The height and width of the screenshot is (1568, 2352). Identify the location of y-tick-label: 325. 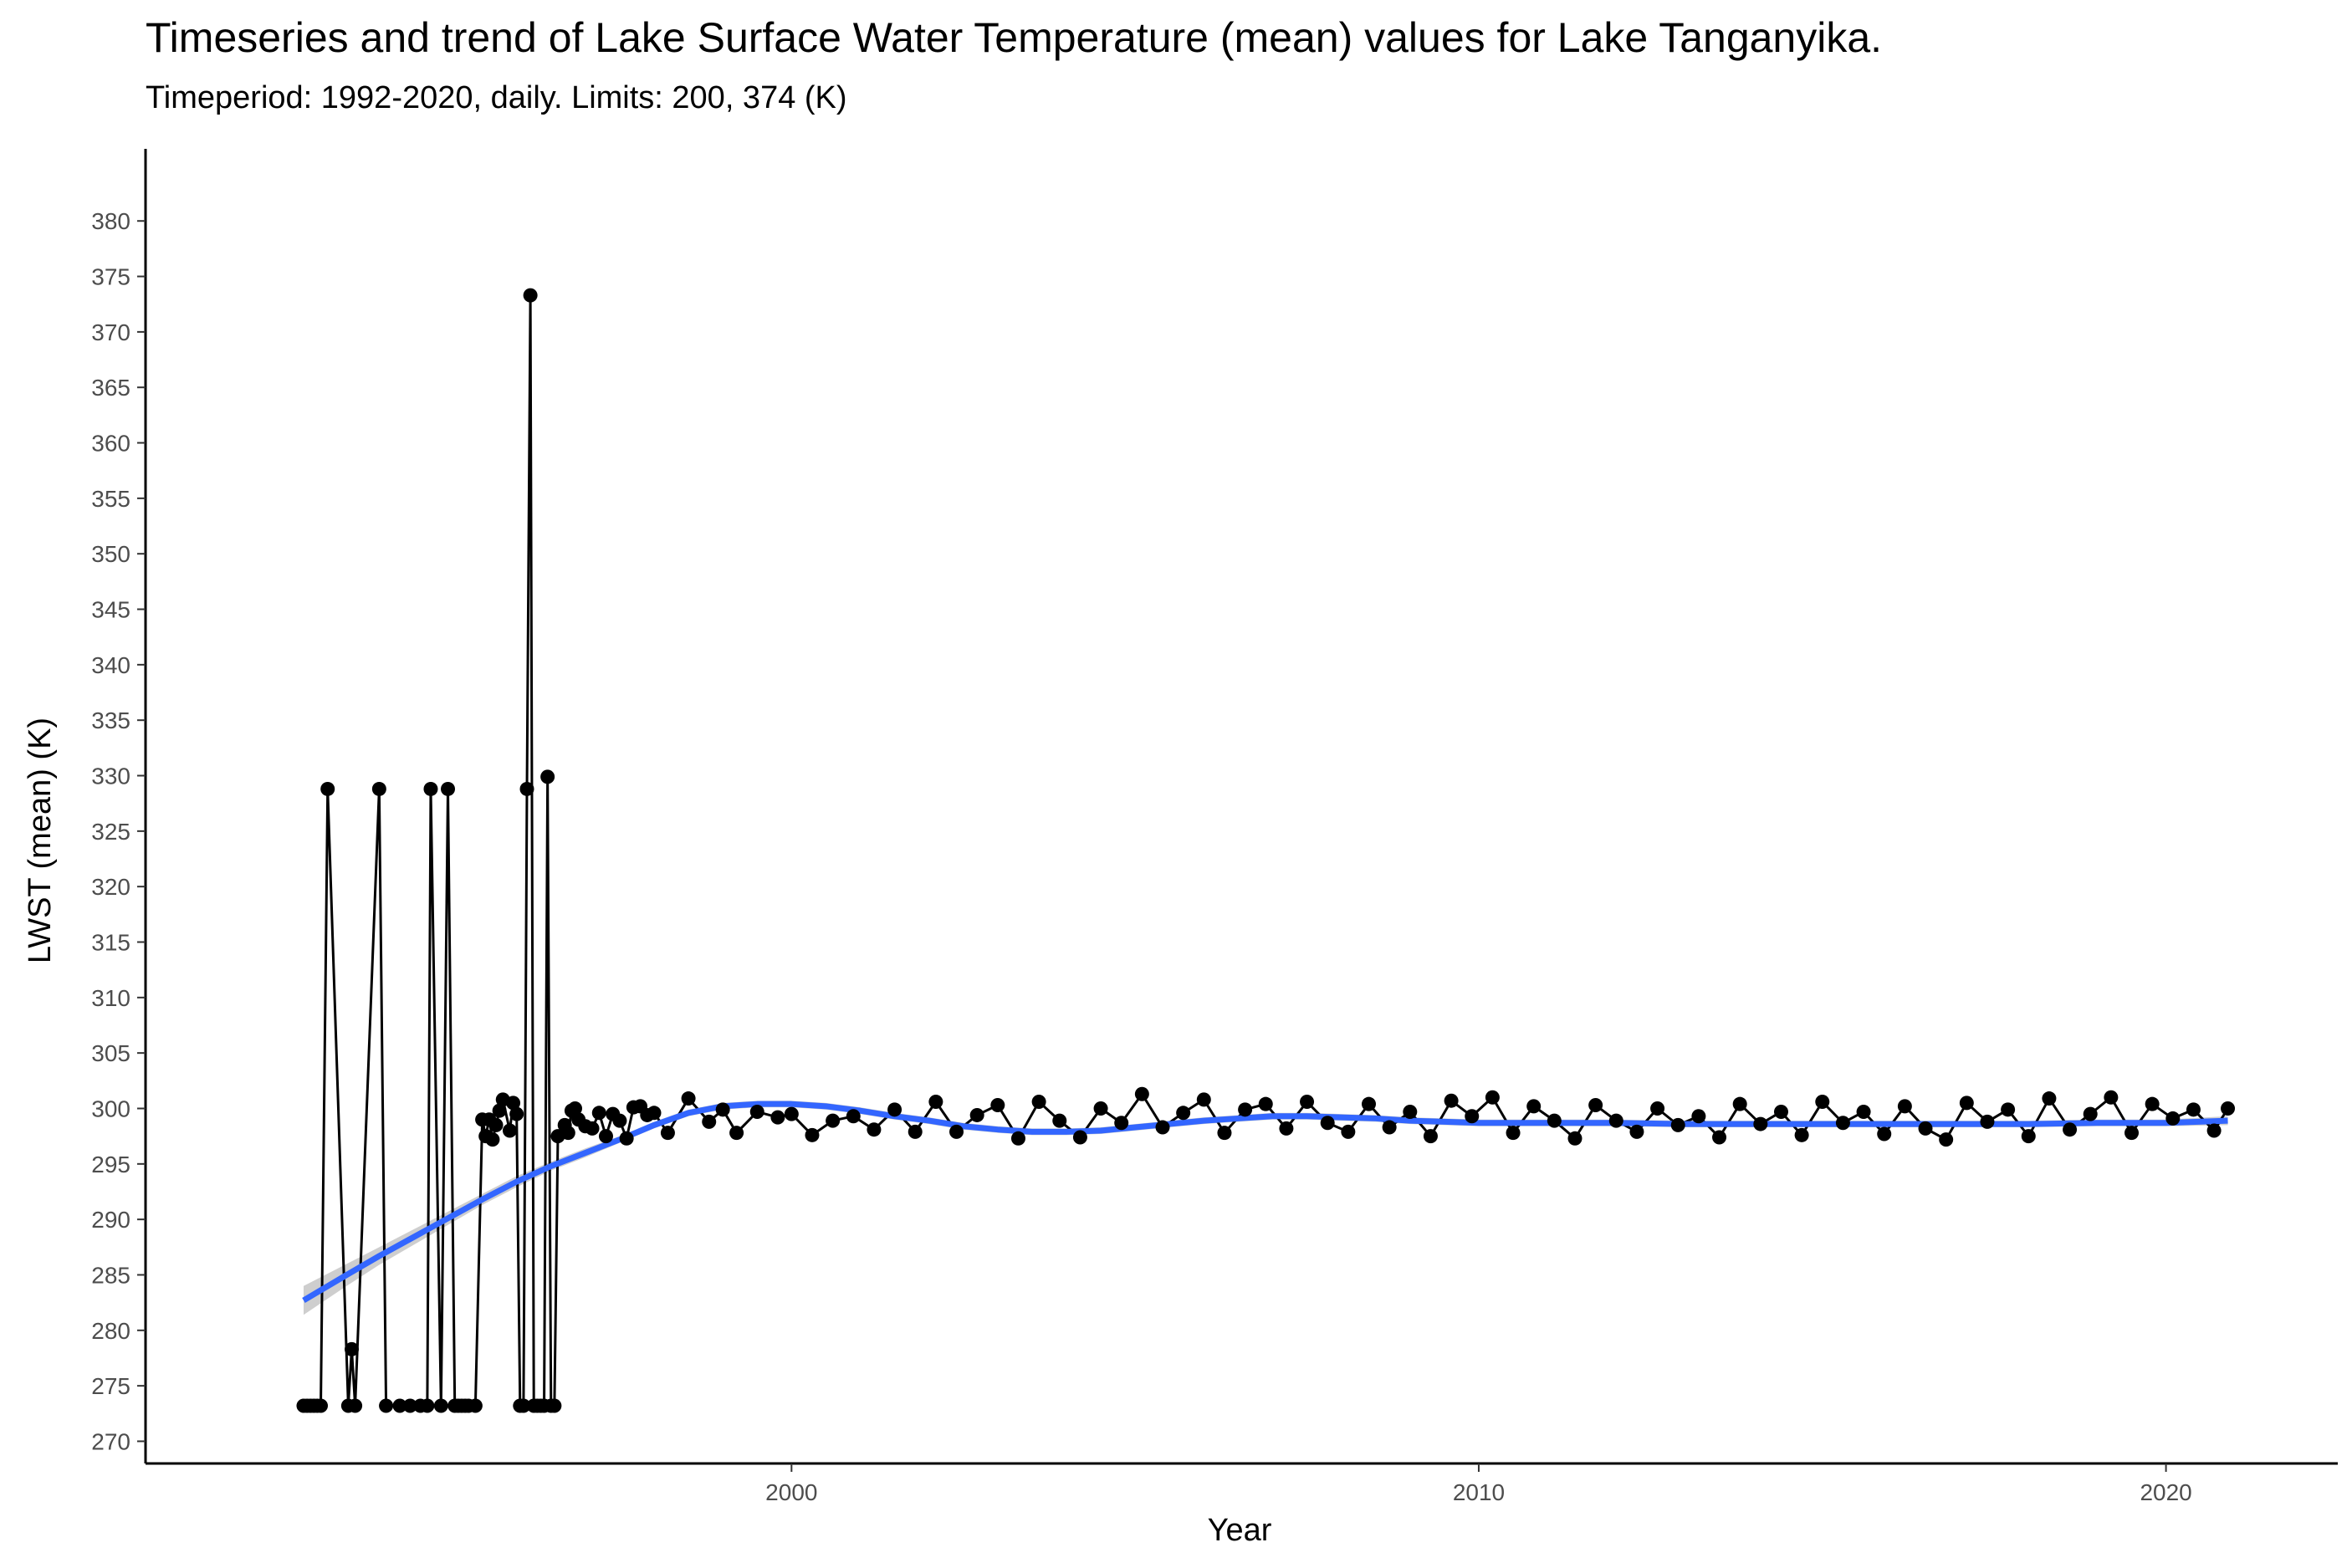
(111, 832).